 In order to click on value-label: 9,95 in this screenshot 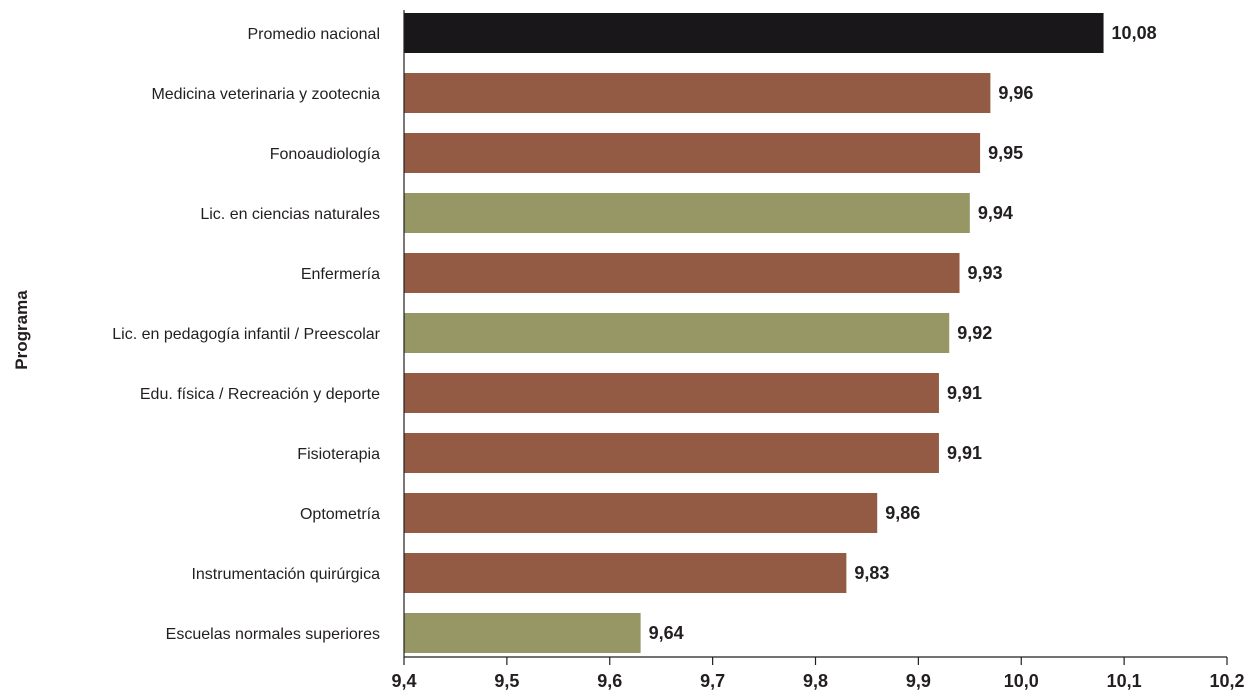, I will do `click(1005, 153)`.